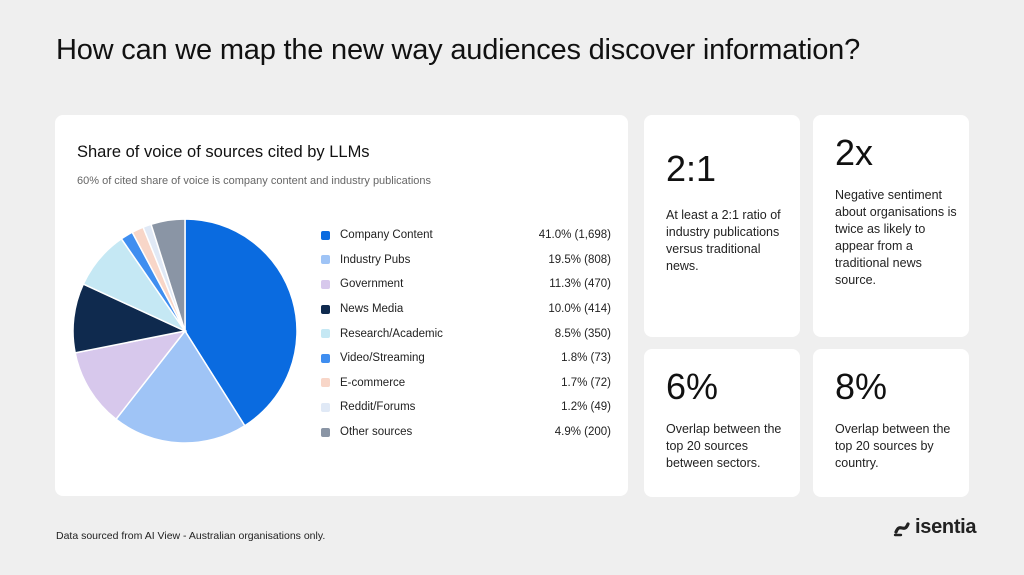  What do you see at coordinates (579, 259) in the screenshot?
I see `legend-value: 19.5% (808)` at bounding box center [579, 259].